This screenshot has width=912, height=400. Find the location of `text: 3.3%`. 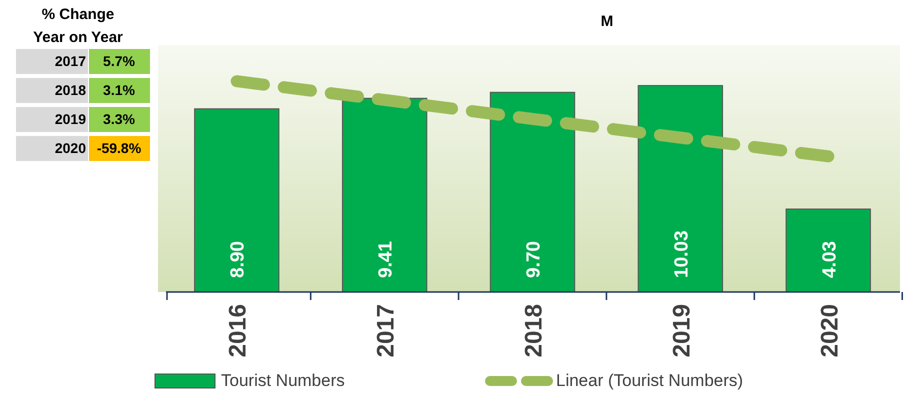

text: 3.3% is located at coordinates (119, 119).